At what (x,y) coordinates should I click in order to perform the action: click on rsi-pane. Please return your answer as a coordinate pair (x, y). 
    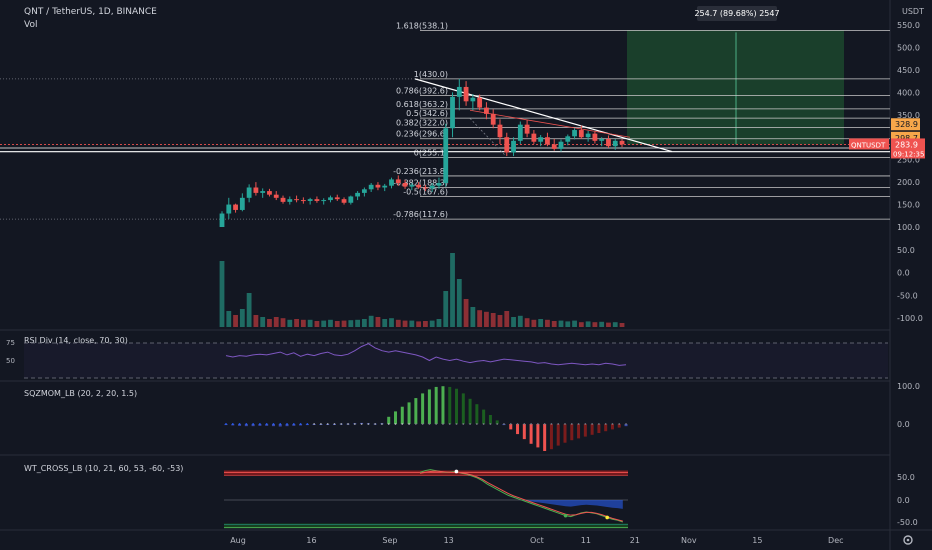
    Looking at the image, I should click on (456, 360).